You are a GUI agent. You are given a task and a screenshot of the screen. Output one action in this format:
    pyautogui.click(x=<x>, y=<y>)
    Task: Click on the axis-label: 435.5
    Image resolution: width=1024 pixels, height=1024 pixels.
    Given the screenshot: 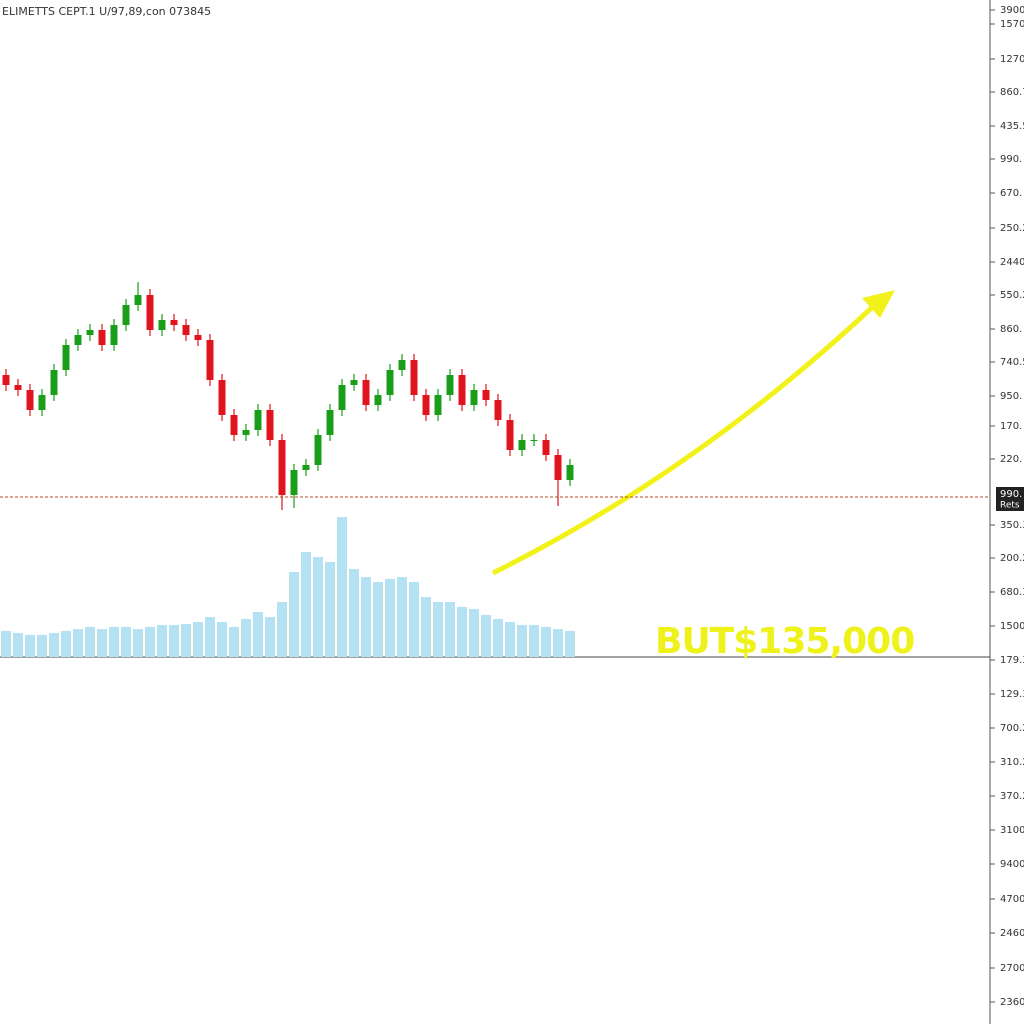 What is the action you would take?
    pyautogui.click(x=1012, y=126)
    